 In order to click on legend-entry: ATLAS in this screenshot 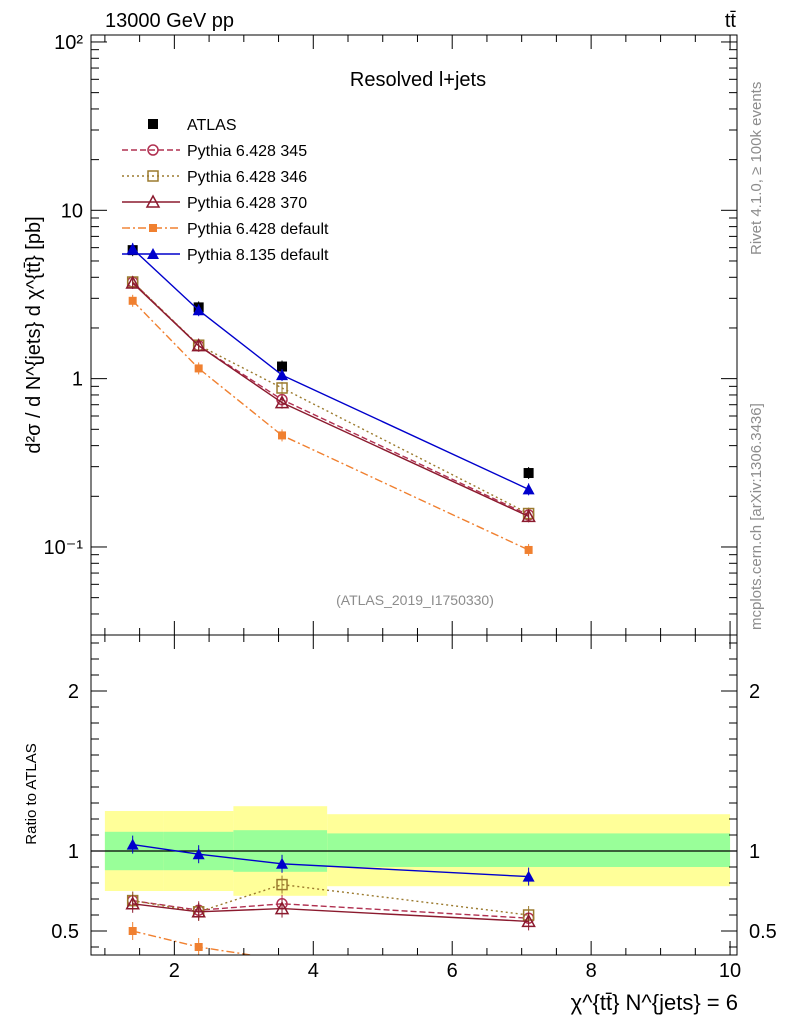, I will do `click(192, 125)`.